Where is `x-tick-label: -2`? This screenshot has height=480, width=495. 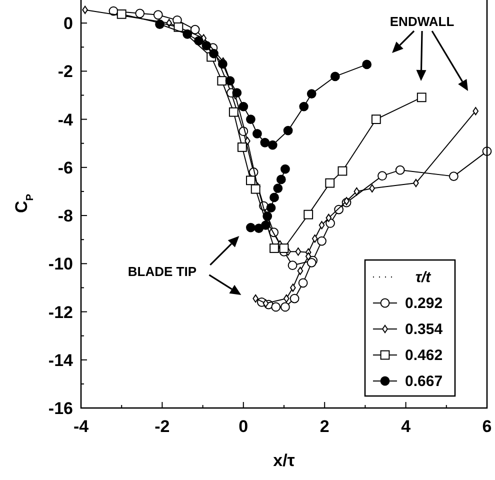 x-tick-label: -2 is located at coordinates (162, 426).